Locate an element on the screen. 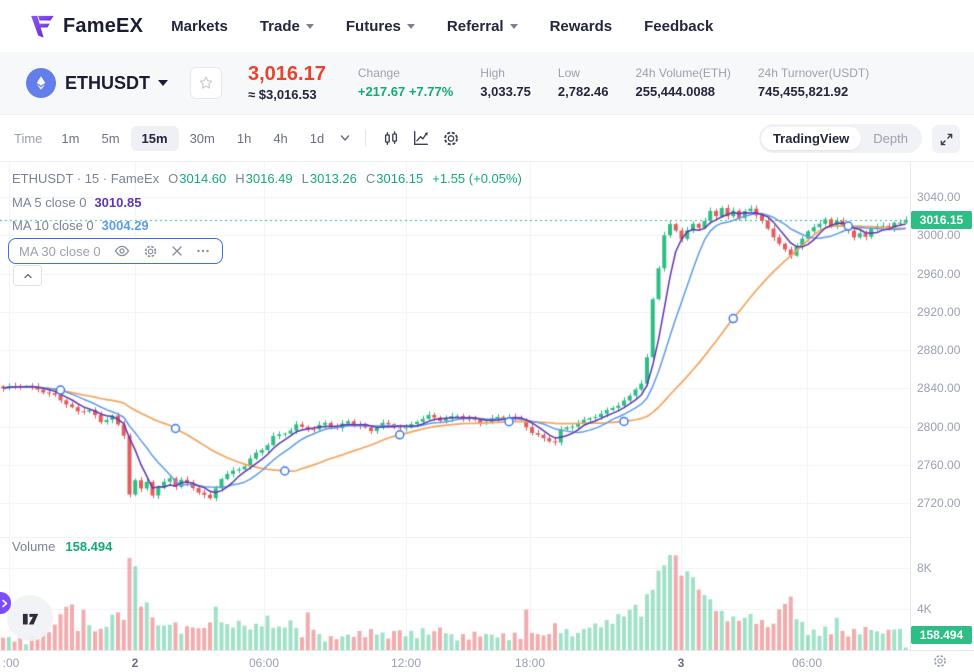 The height and width of the screenshot is (672, 974). legend-low: L 3013.26 is located at coordinates (329, 178).